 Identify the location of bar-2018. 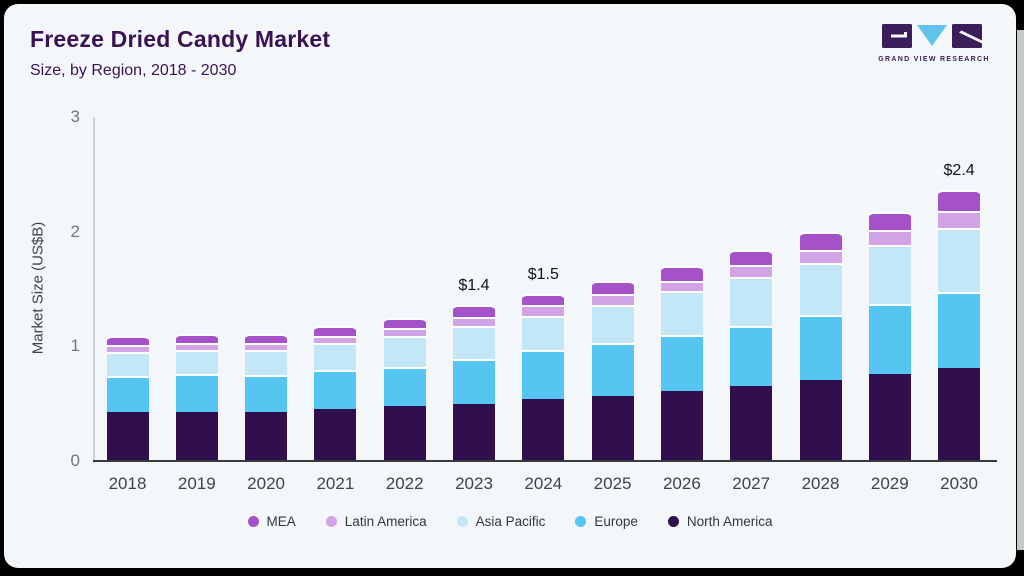
(127, 398).